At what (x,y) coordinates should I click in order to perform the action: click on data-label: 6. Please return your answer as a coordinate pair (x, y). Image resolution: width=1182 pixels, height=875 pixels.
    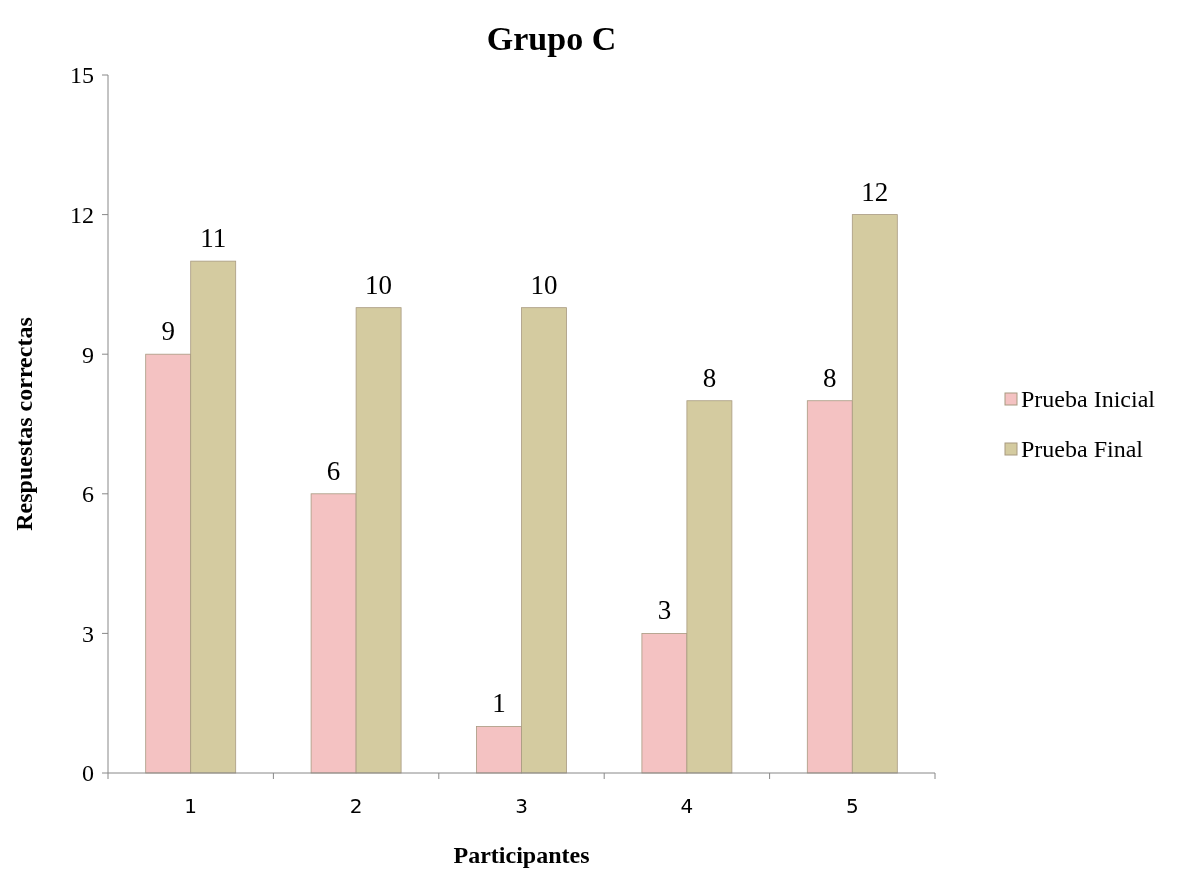
    Looking at the image, I should click on (333, 470).